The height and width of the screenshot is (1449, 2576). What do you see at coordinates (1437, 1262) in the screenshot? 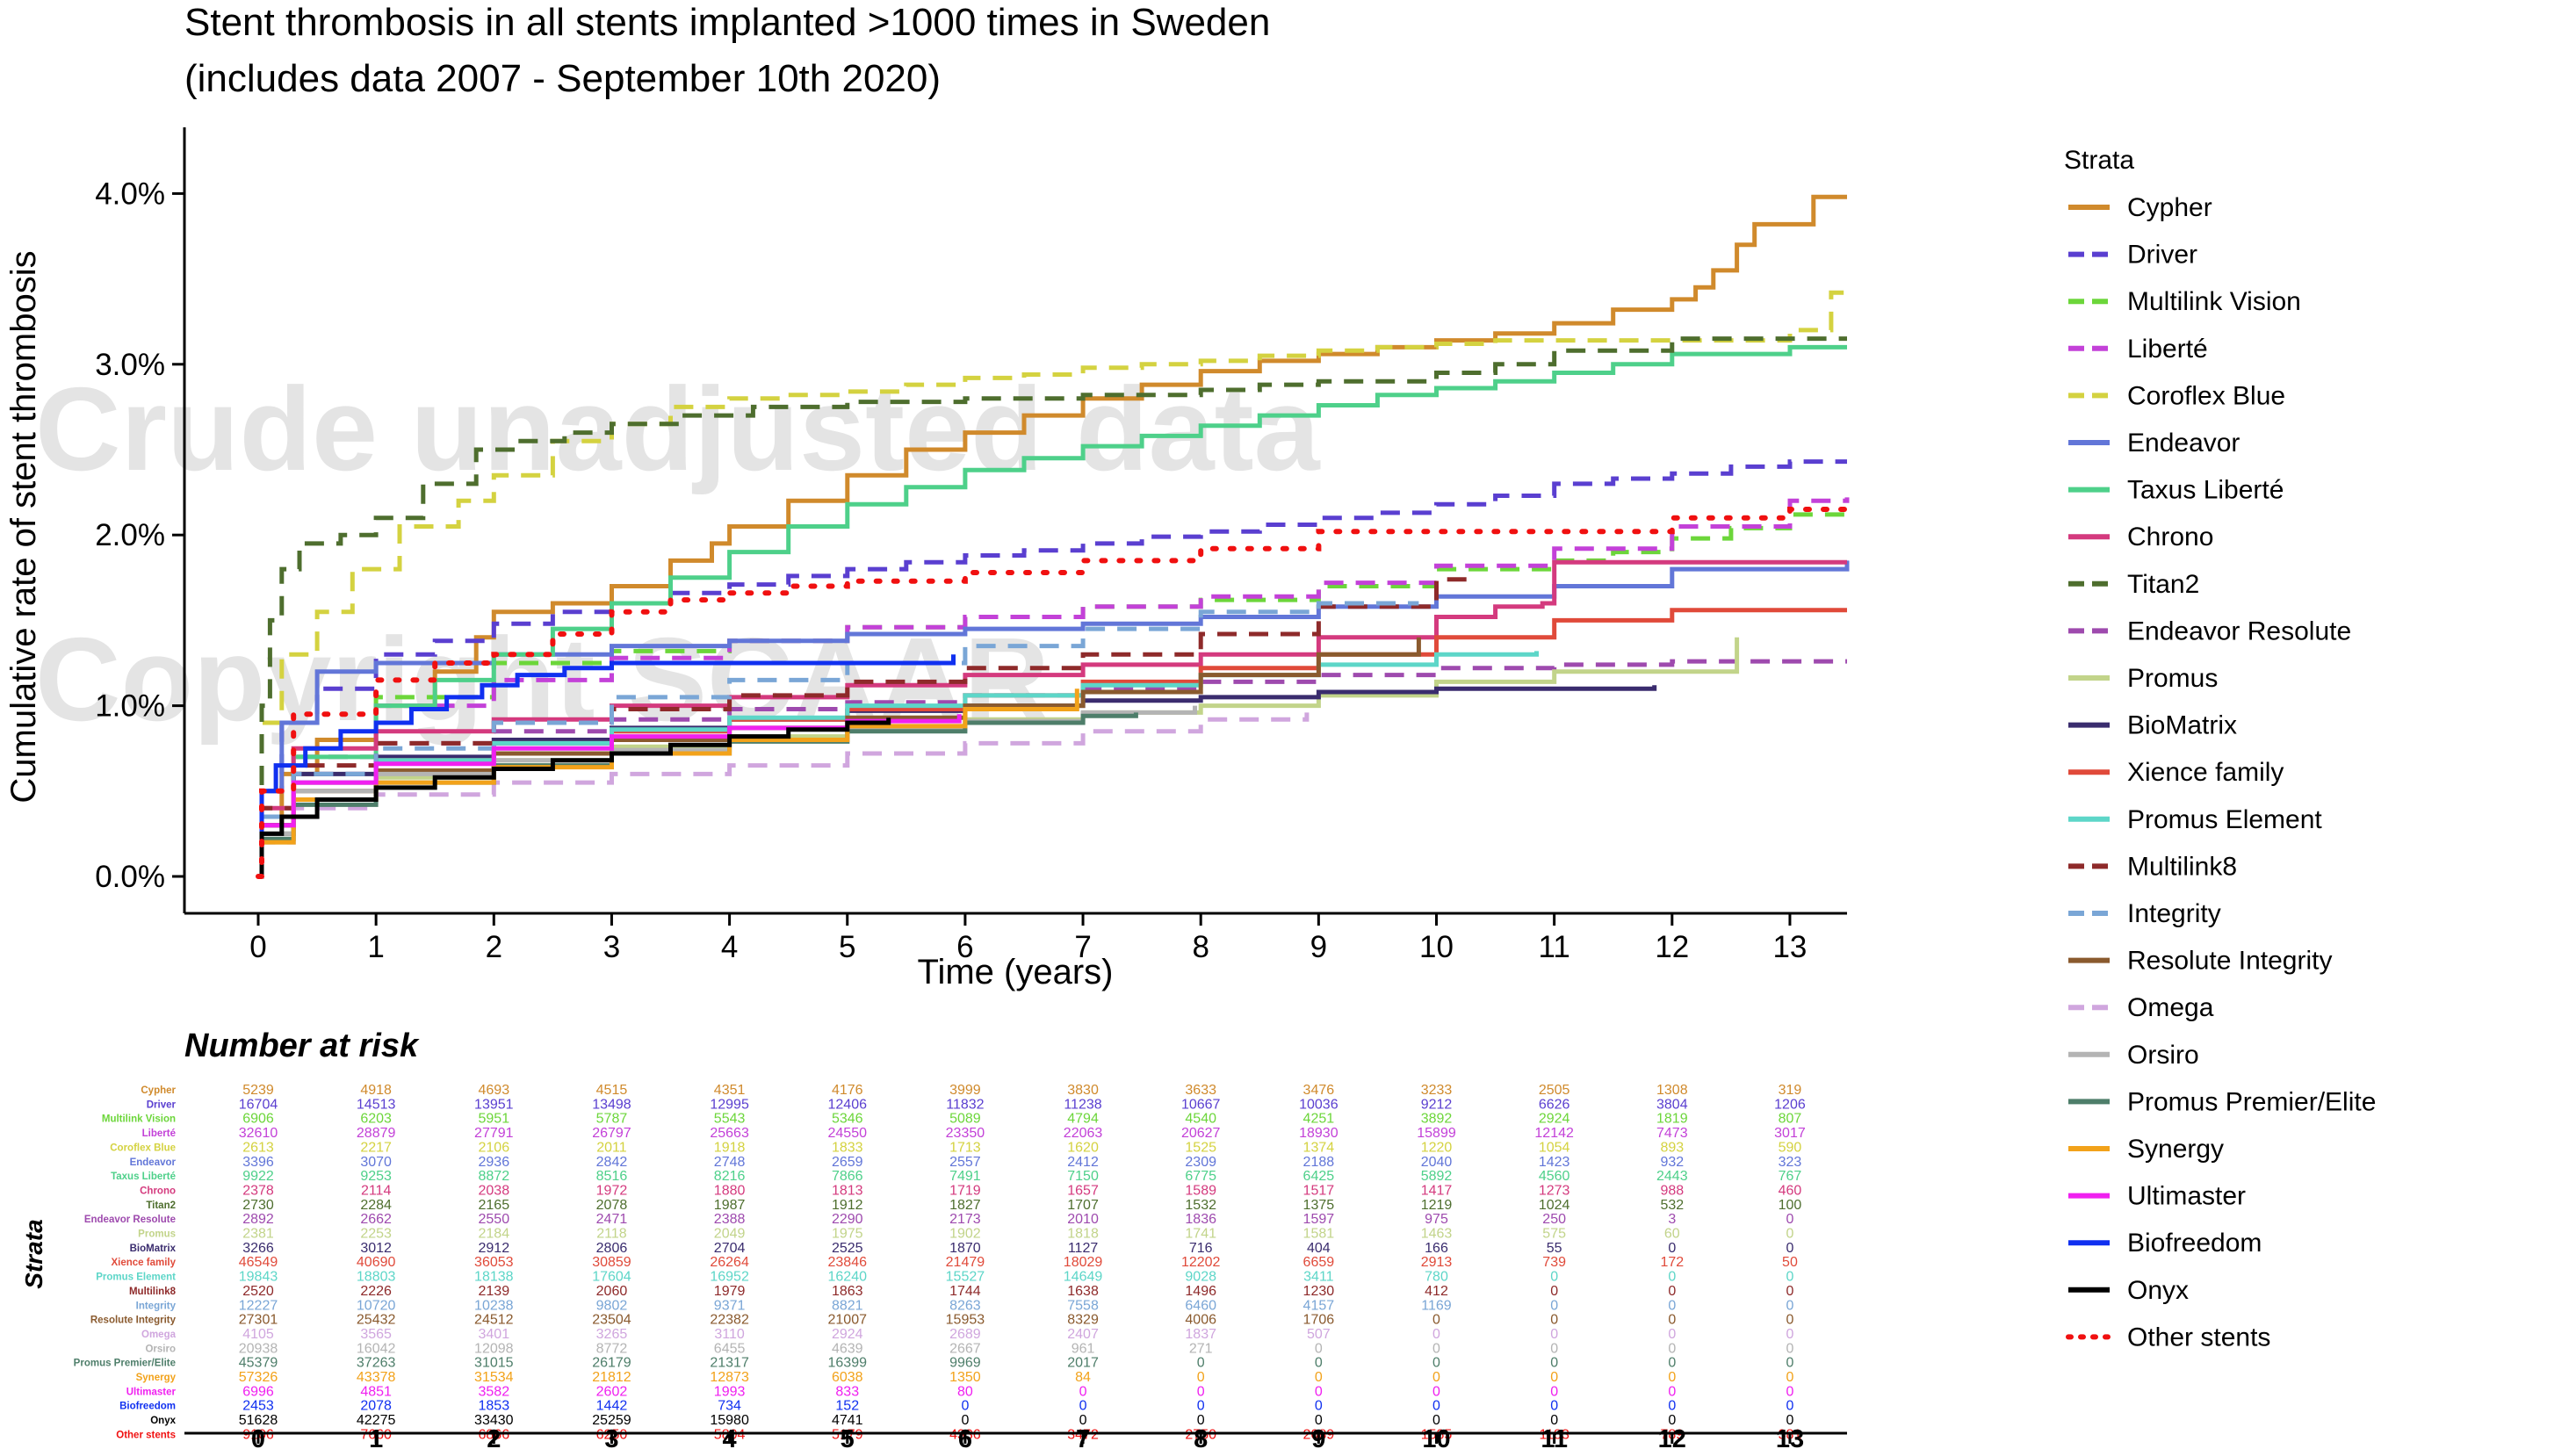
I see `risk-cell: 2913` at bounding box center [1437, 1262].